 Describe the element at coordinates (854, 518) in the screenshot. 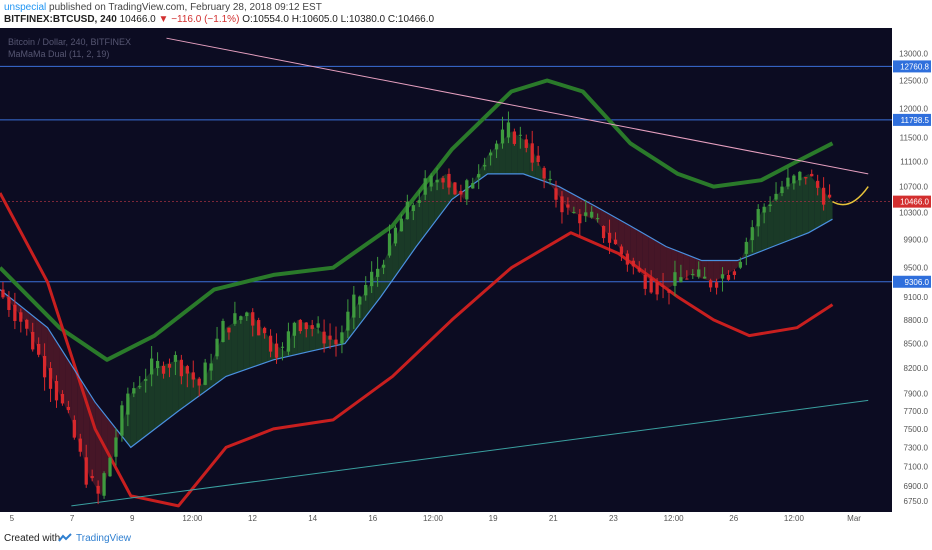

I see `time-tick-label: Mar` at that location.